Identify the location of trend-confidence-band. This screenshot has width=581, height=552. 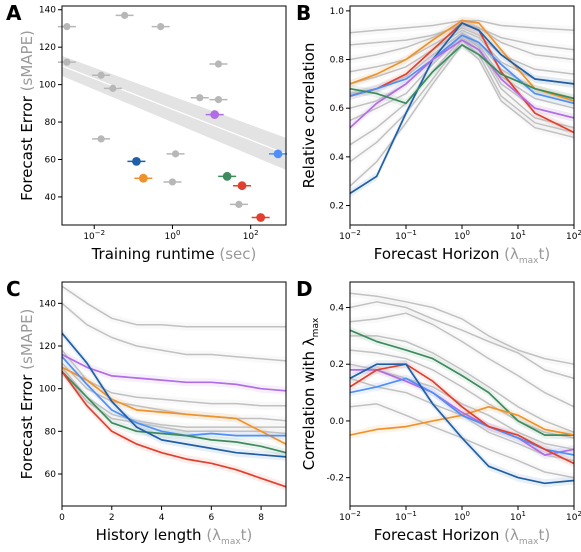
(174, 112).